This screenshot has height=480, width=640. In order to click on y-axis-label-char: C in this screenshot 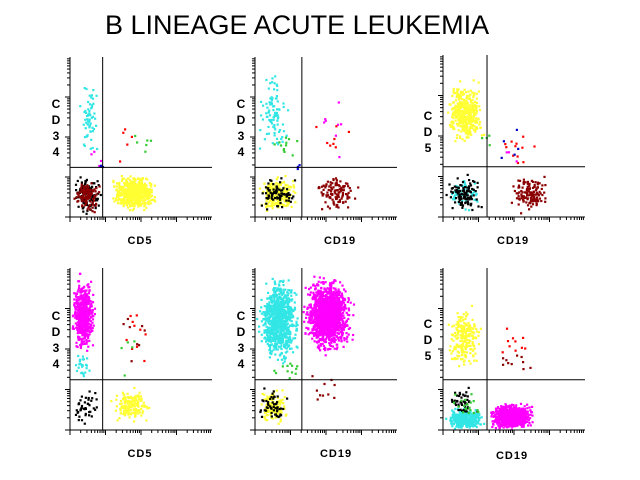, I will do `click(56, 316)`.